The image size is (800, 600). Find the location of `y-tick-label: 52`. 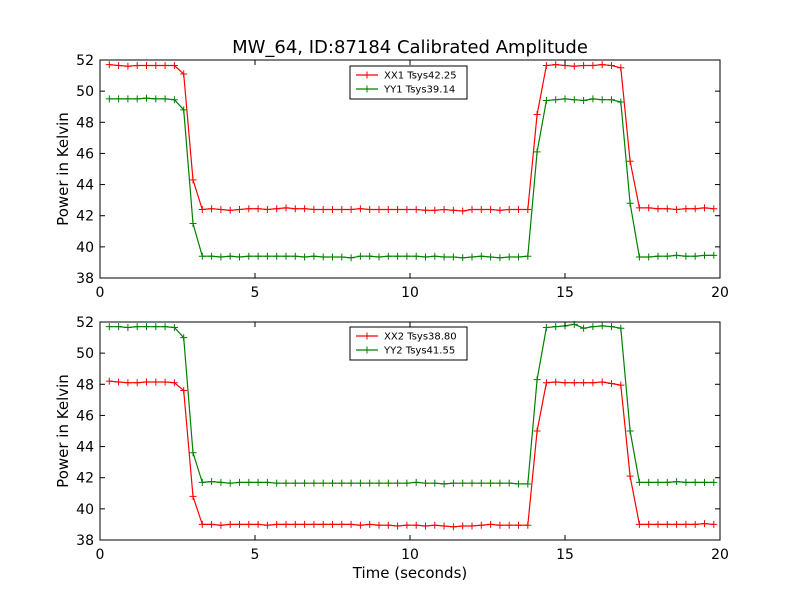

y-tick-label: 52 is located at coordinates (85, 61).